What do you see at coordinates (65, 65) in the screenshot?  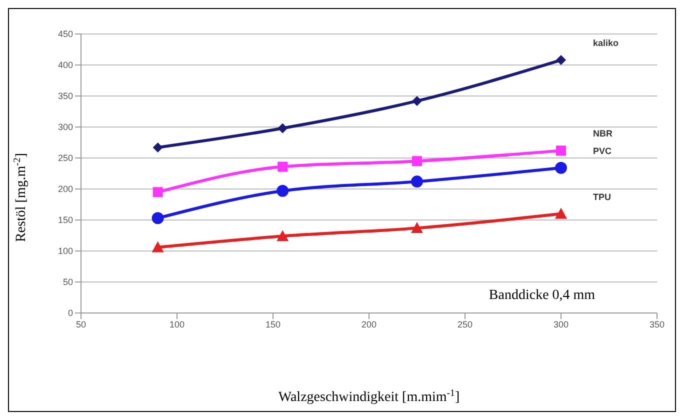 I see `y-tick-label: 400` at bounding box center [65, 65].